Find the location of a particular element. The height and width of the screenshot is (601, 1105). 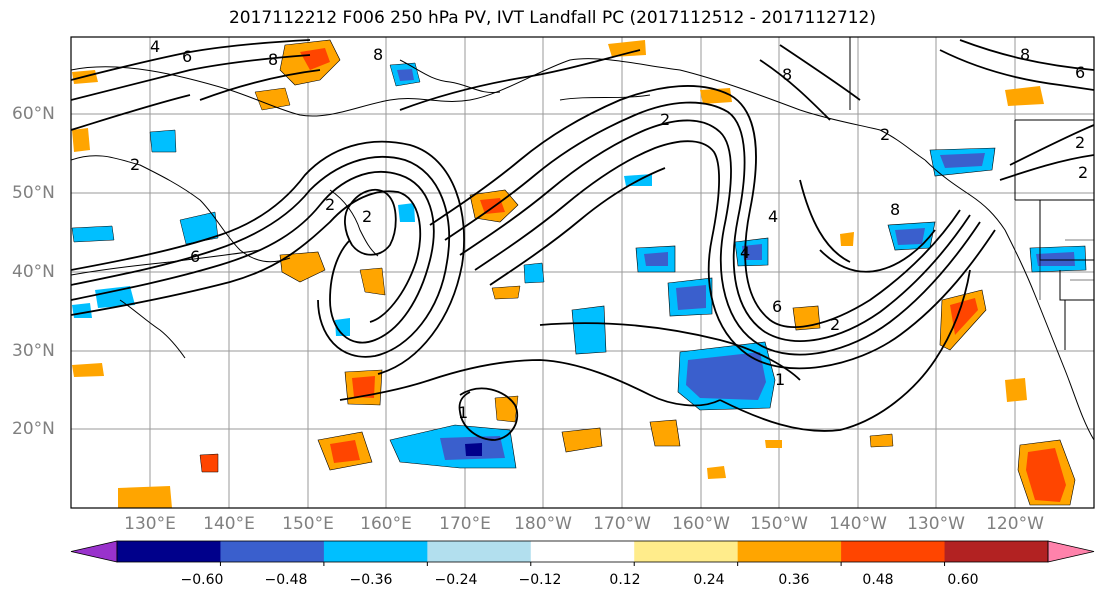

colorbar-tick-label: 0.48 is located at coordinates (878, 580).